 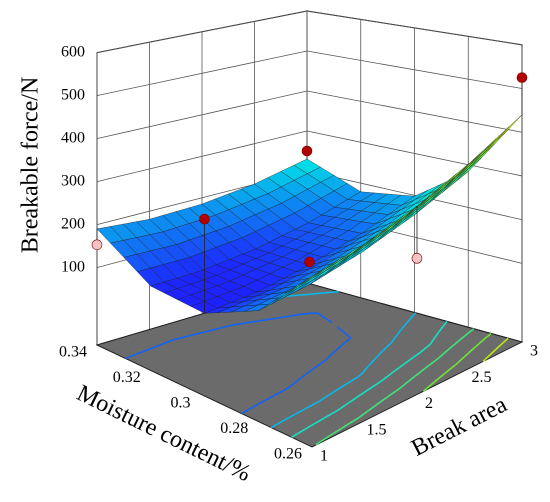 I want to click on z-tick-label: 100, so click(x=73, y=266).